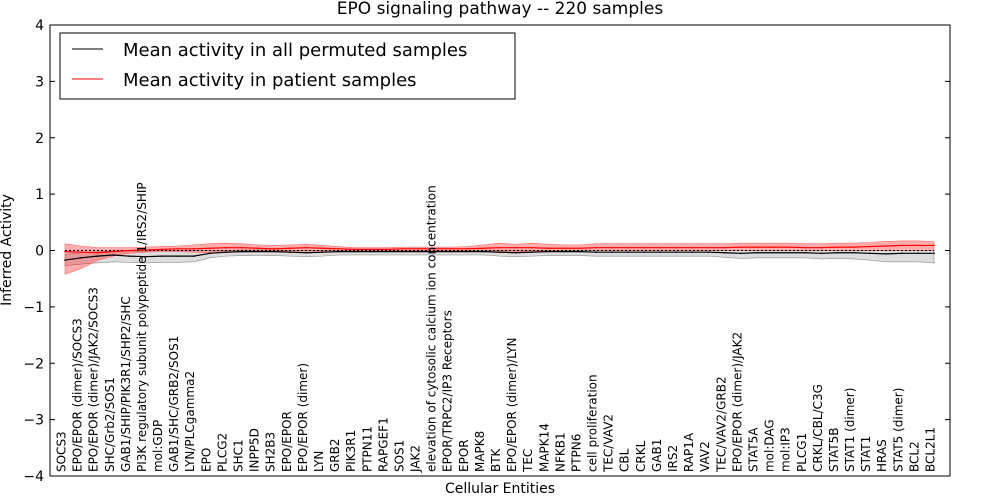 This screenshot has height=500, width=1000. Describe the element at coordinates (416, 459) in the screenshot. I see `x-tick-label: JAK2` at that location.